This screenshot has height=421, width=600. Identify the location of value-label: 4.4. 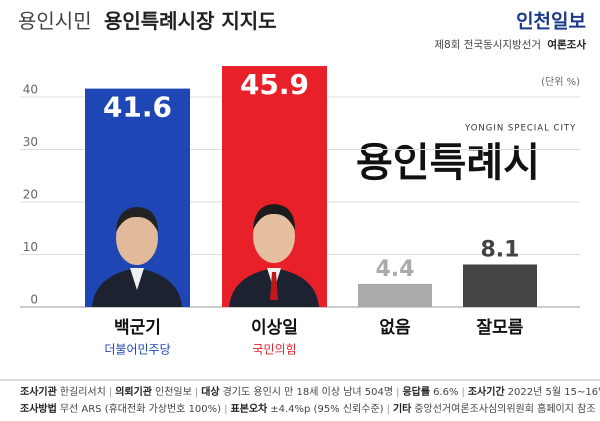
(395, 269).